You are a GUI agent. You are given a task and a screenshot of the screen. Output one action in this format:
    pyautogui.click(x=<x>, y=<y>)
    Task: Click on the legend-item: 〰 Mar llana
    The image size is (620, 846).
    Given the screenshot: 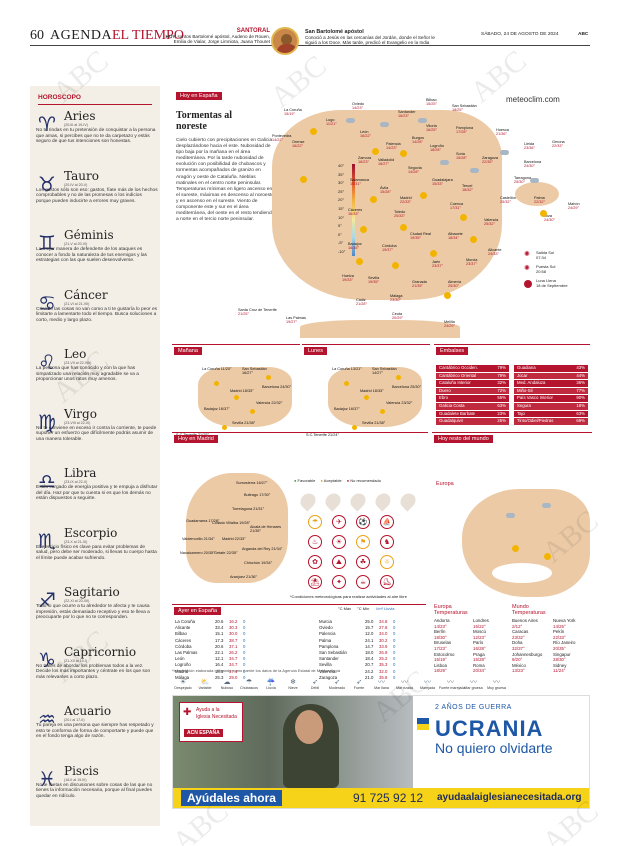 What is the action you would take?
    pyautogui.click(x=381, y=684)
    